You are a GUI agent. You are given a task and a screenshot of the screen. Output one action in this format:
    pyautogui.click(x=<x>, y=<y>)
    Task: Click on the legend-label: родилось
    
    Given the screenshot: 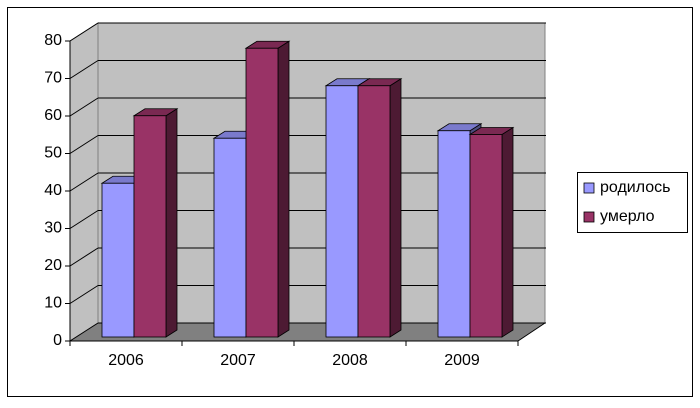 What is the action you would take?
    pyautogui.click(x=635, y=187)
    